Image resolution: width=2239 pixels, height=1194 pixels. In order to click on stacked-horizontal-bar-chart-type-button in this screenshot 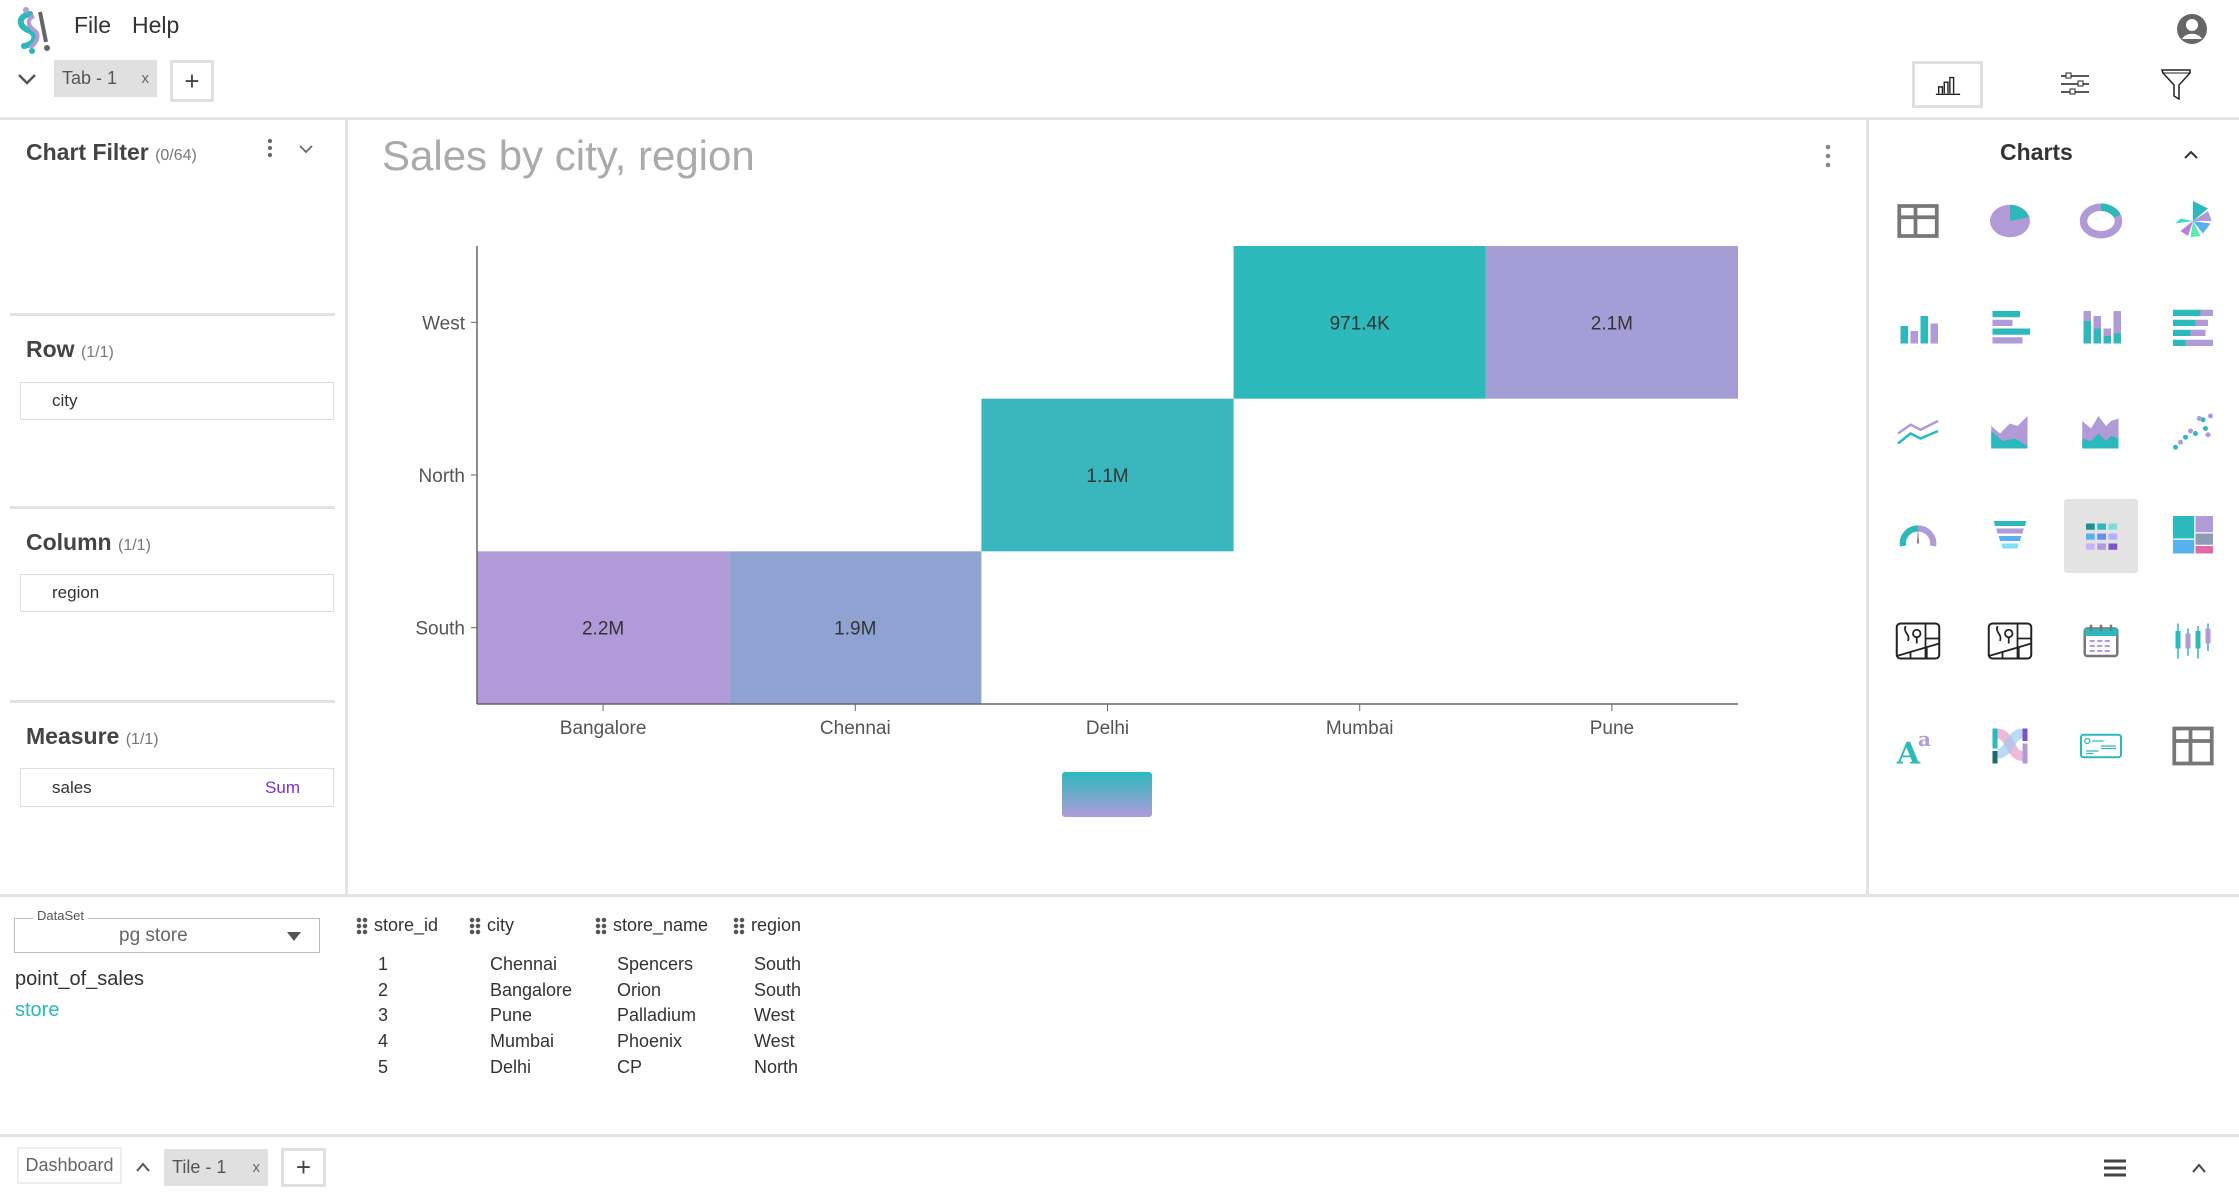, I will do `click(2193, 326)`.